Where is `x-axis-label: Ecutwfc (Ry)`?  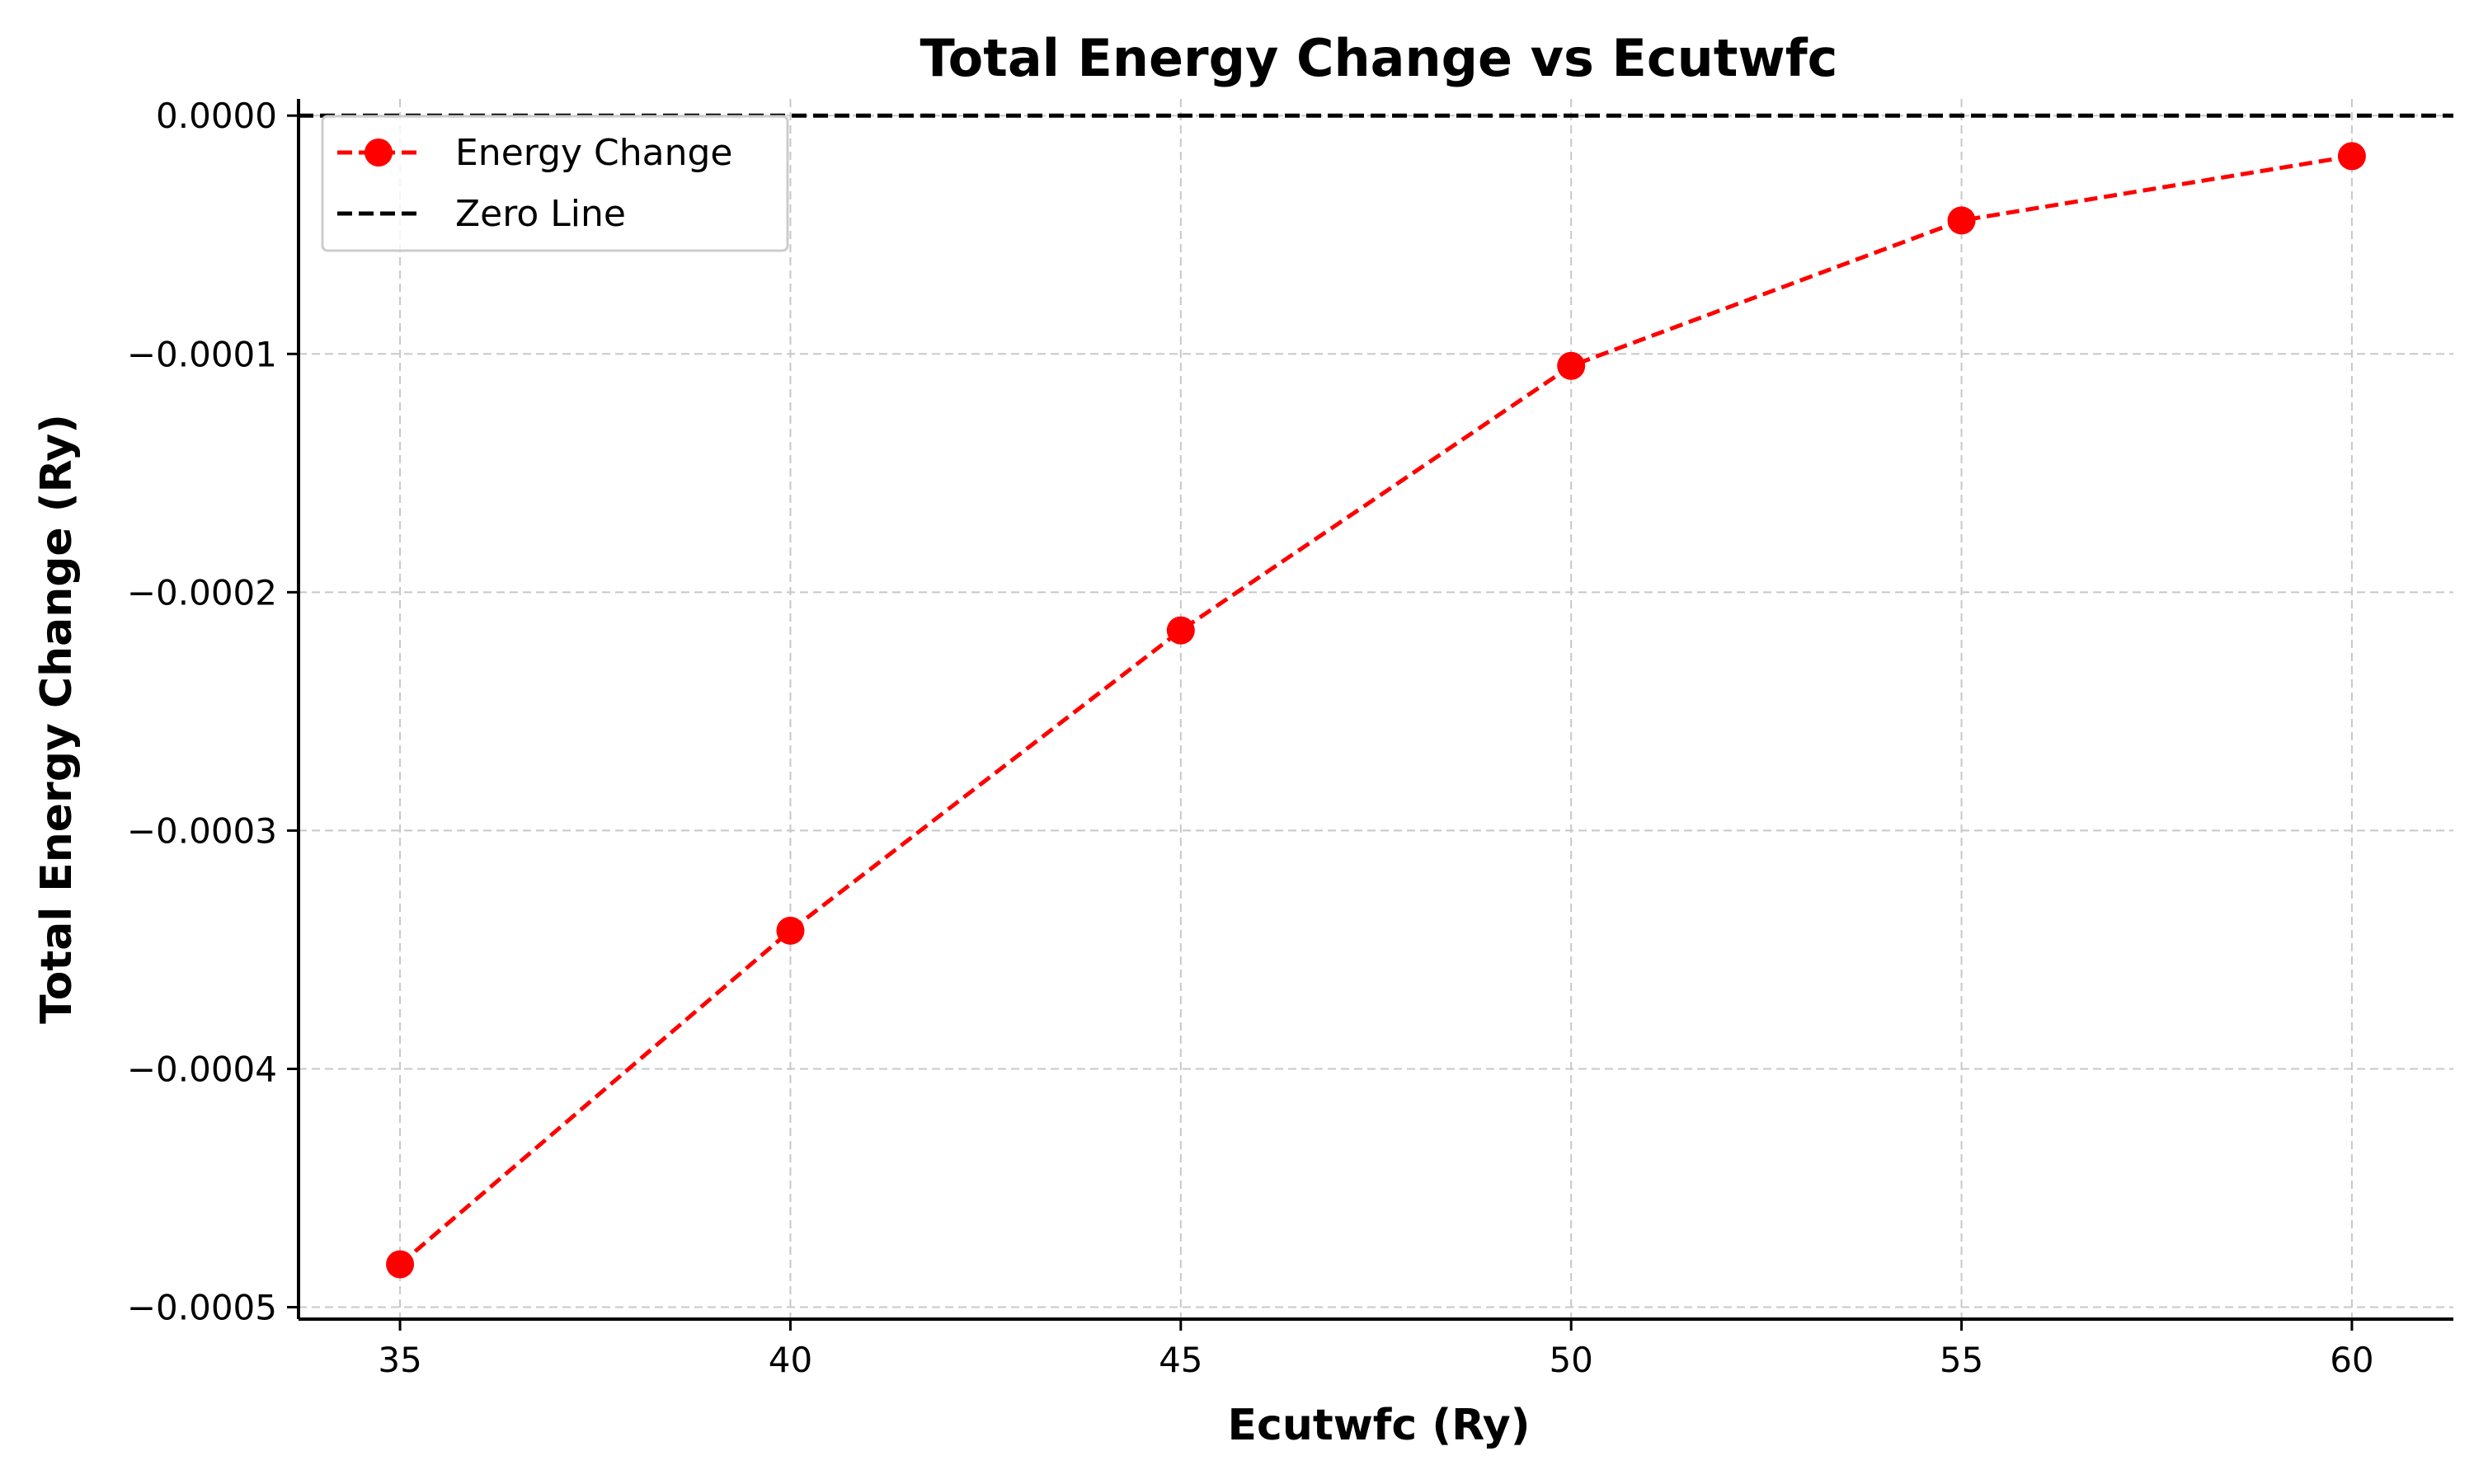
x-axis-label: Ecutwfc (Ry) is located at coordinates (1379, 1425).